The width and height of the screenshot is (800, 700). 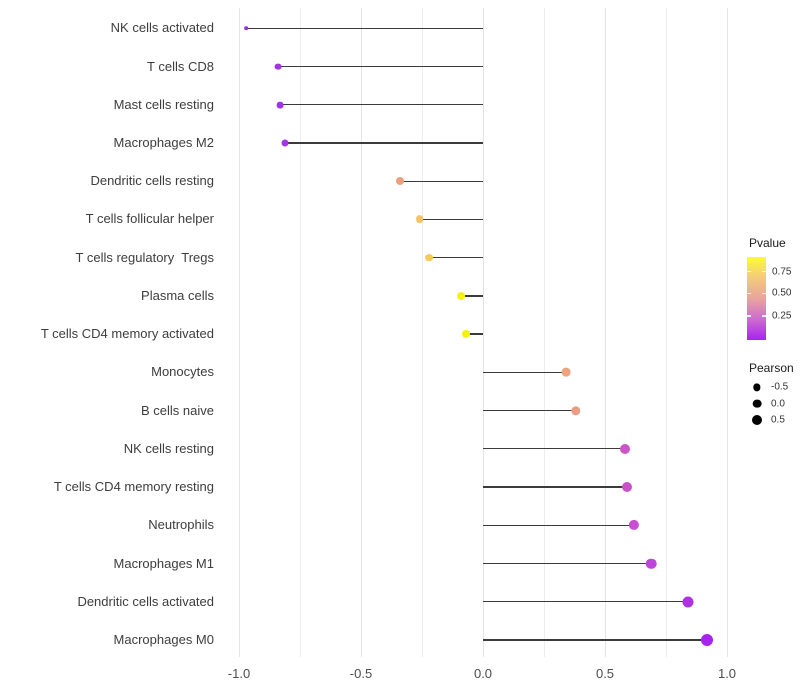 I want to click on pearson-legend-title: Pearson, so click(x=771, y=368).